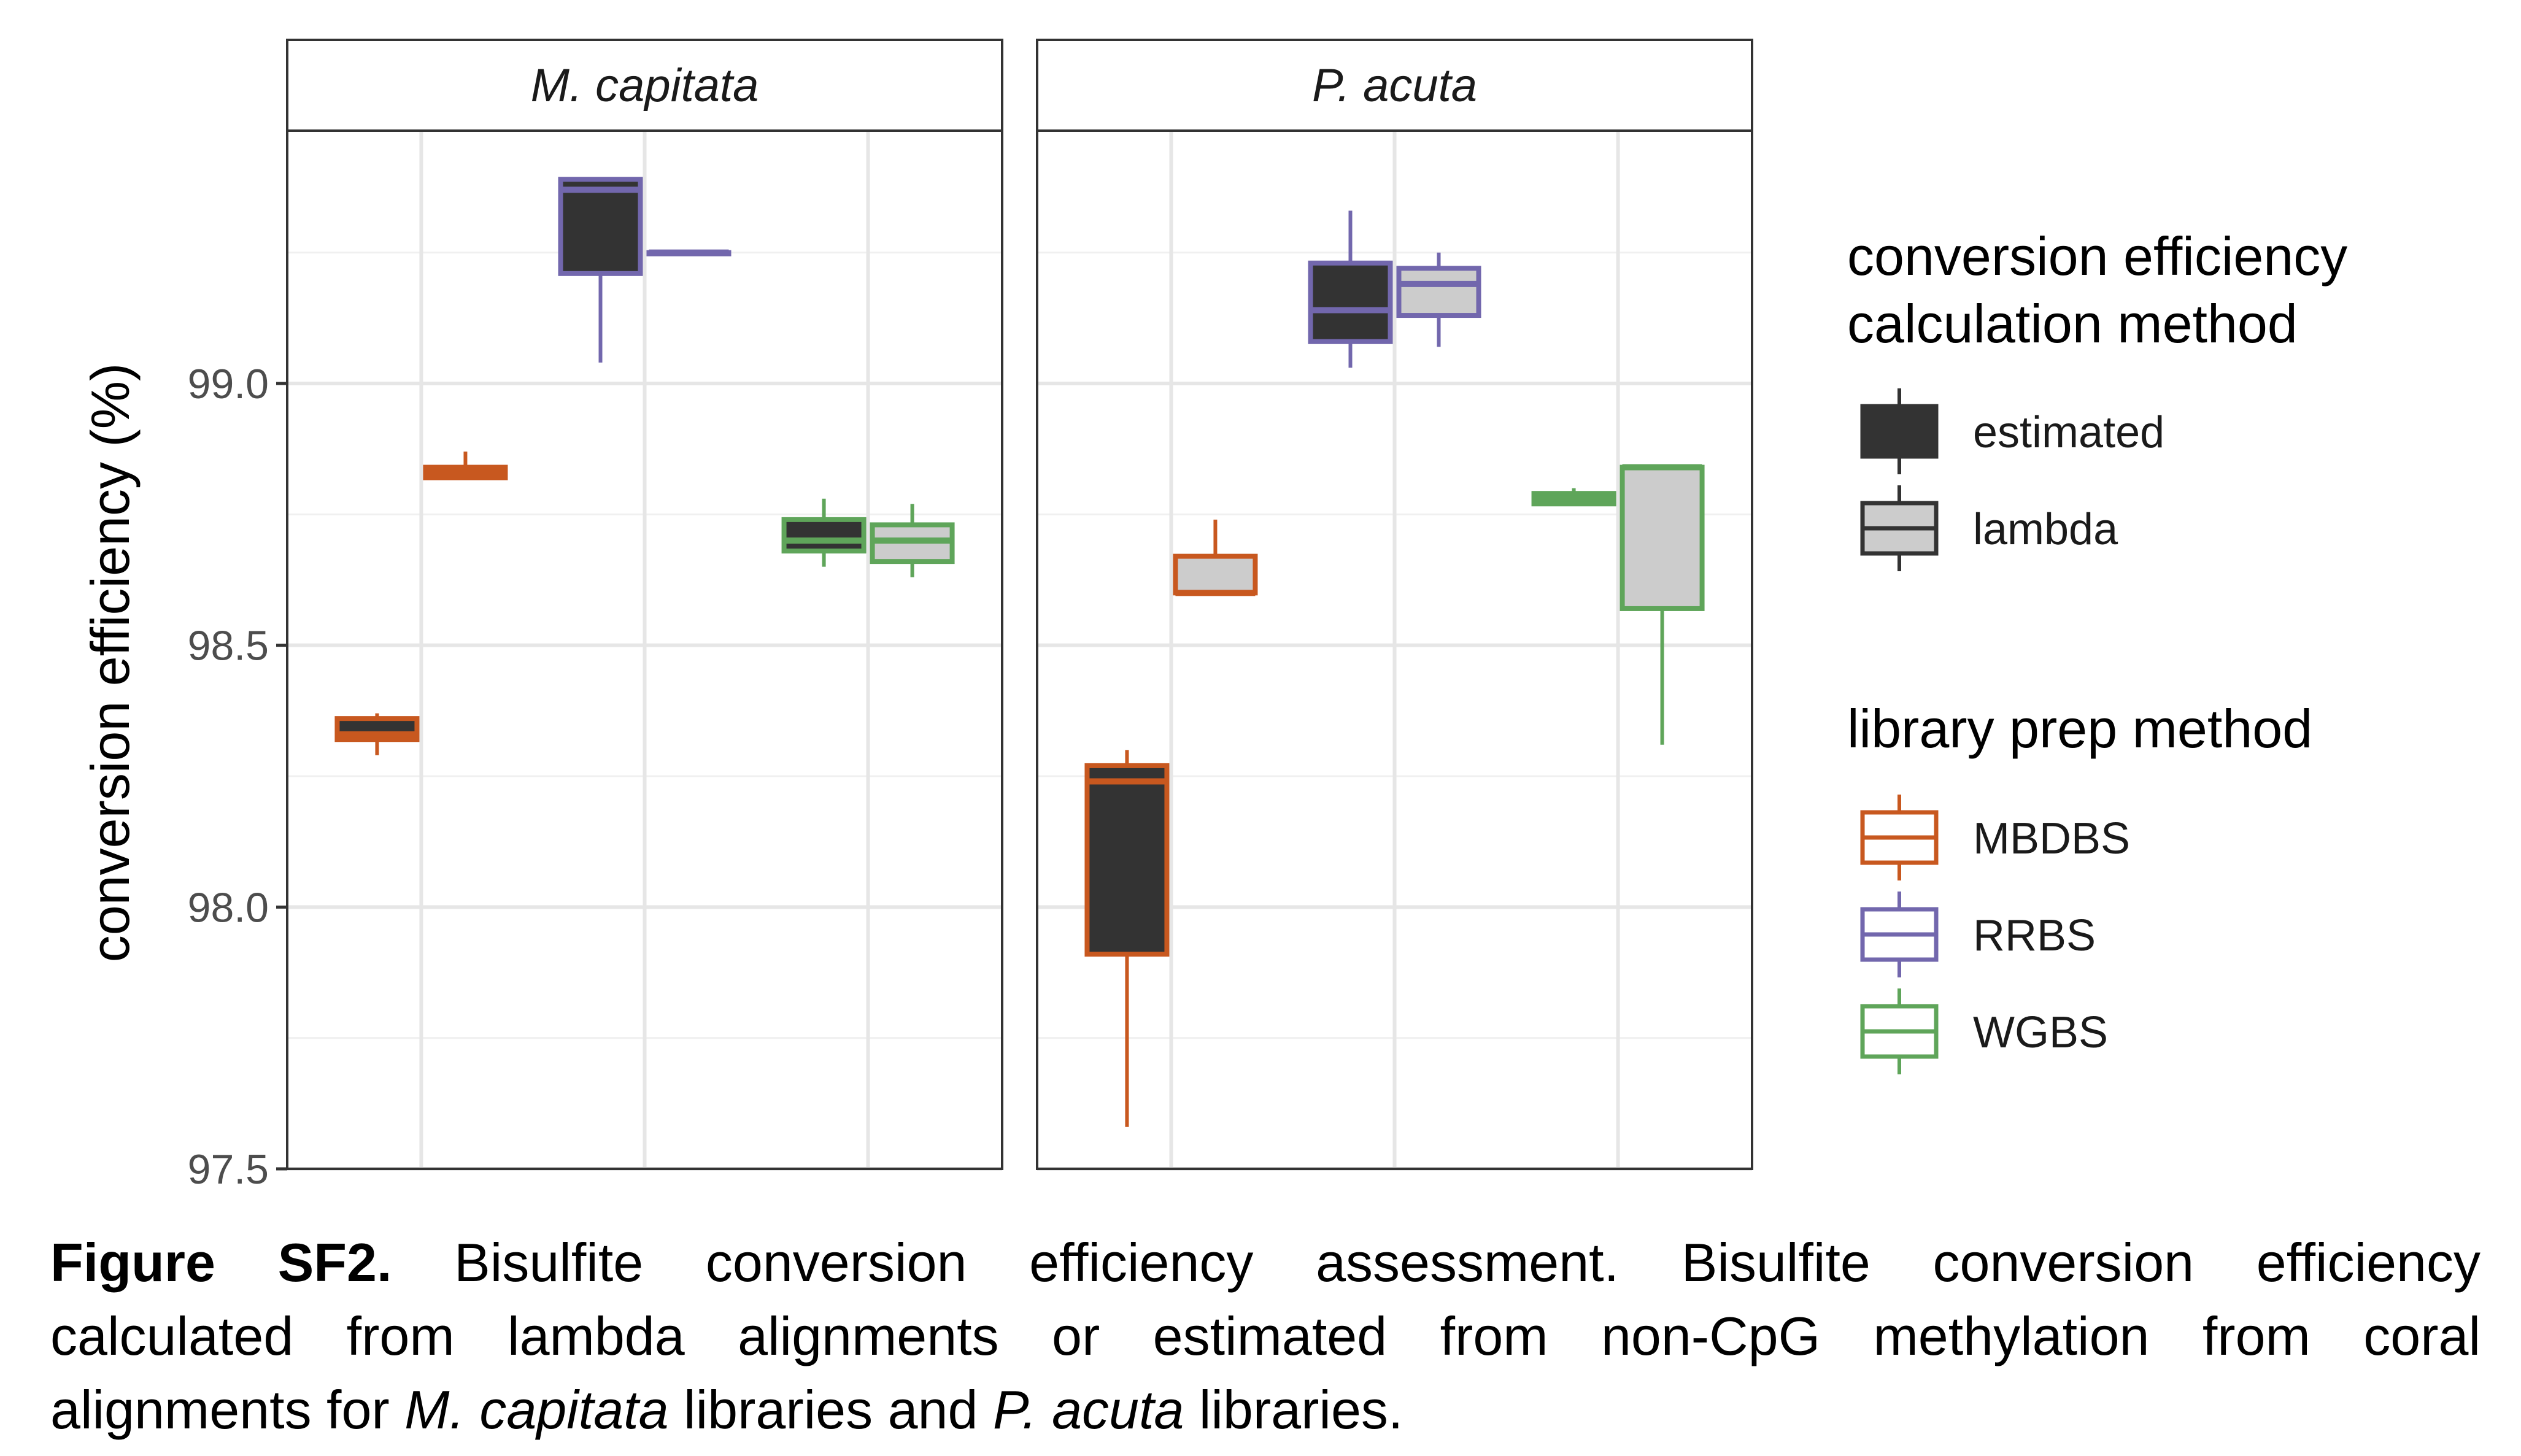 The height and width of the screenshot is (1456, 2521). I want to click on legend-color-title: library prep method, so click(2079, 728).